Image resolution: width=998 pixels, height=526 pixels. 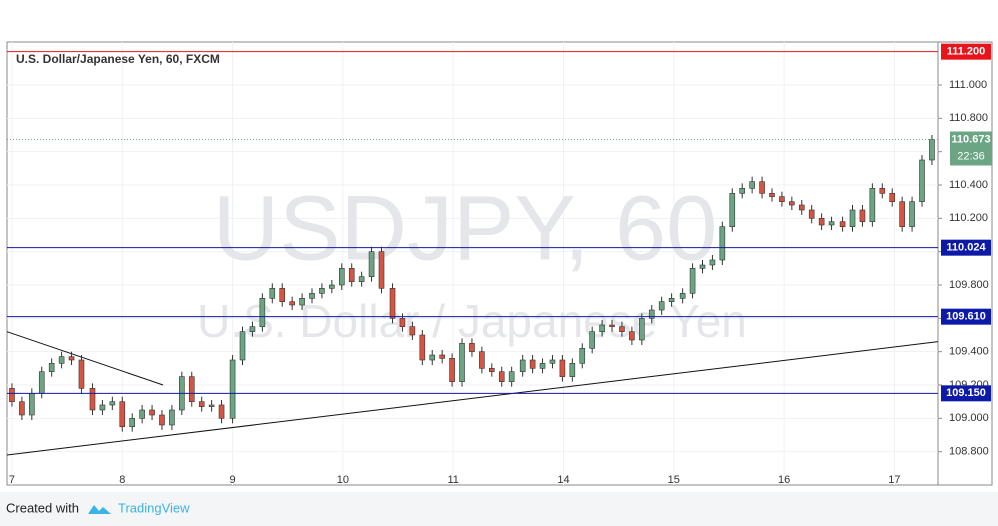 I want to click on x-tick-label: 9, so click(x=233, y=480).